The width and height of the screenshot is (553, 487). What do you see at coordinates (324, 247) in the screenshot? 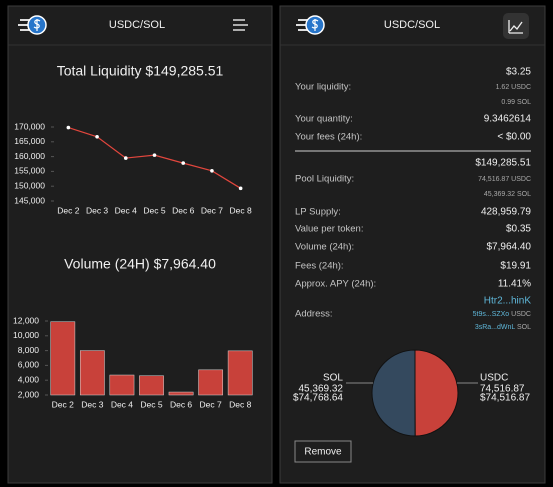
I see `label: Volume (24h):` at bounding box center [324, 247].